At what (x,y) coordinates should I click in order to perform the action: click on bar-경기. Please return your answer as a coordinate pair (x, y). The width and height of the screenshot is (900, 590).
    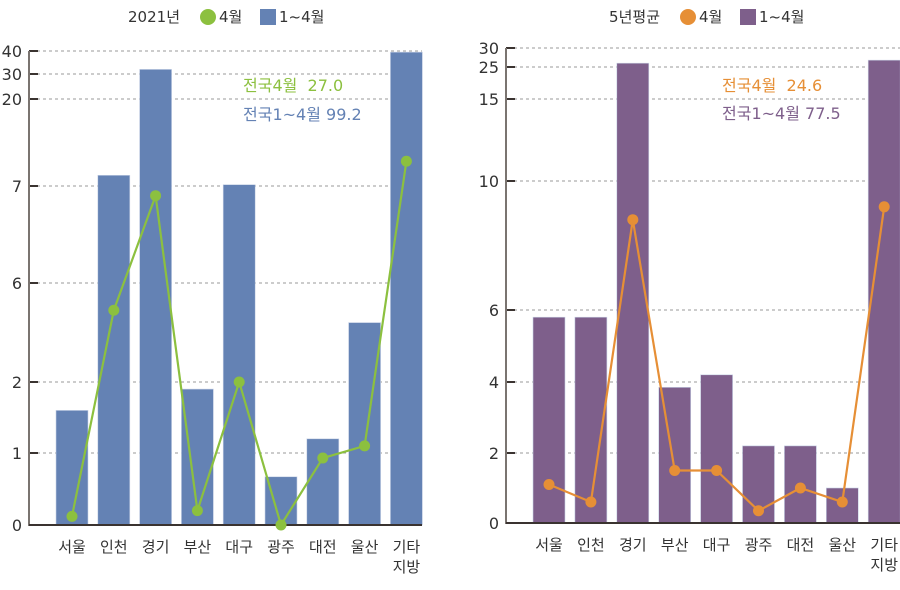
    Looking at the image, I should click on (155, 297).